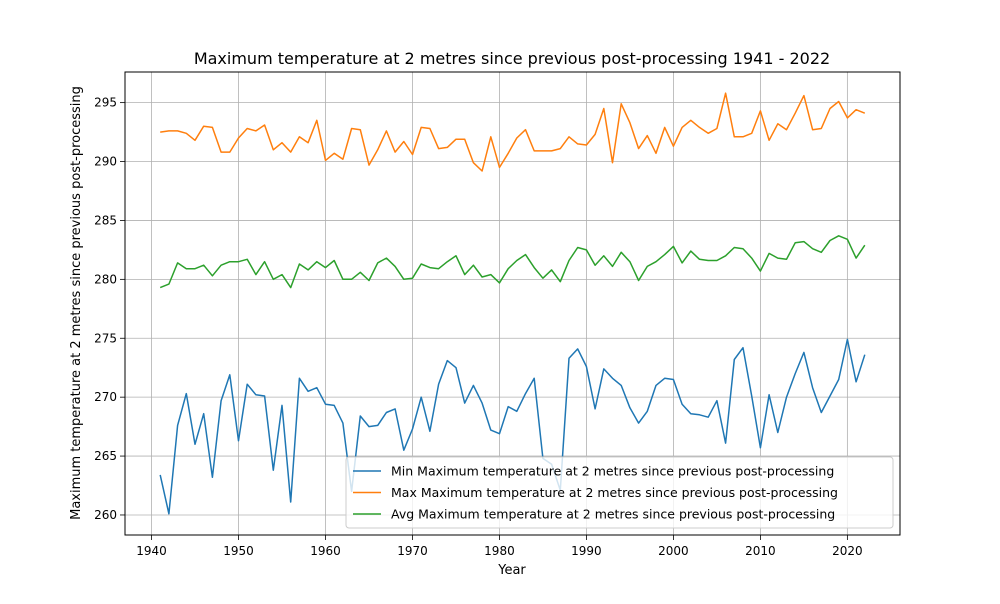 The height and width of the screenshot is (604, 1000). Describe the element at coordinates (109, 309) in the screenshot. I see `y-axis: 260 265 270 275 280 285 290 295` at that location.